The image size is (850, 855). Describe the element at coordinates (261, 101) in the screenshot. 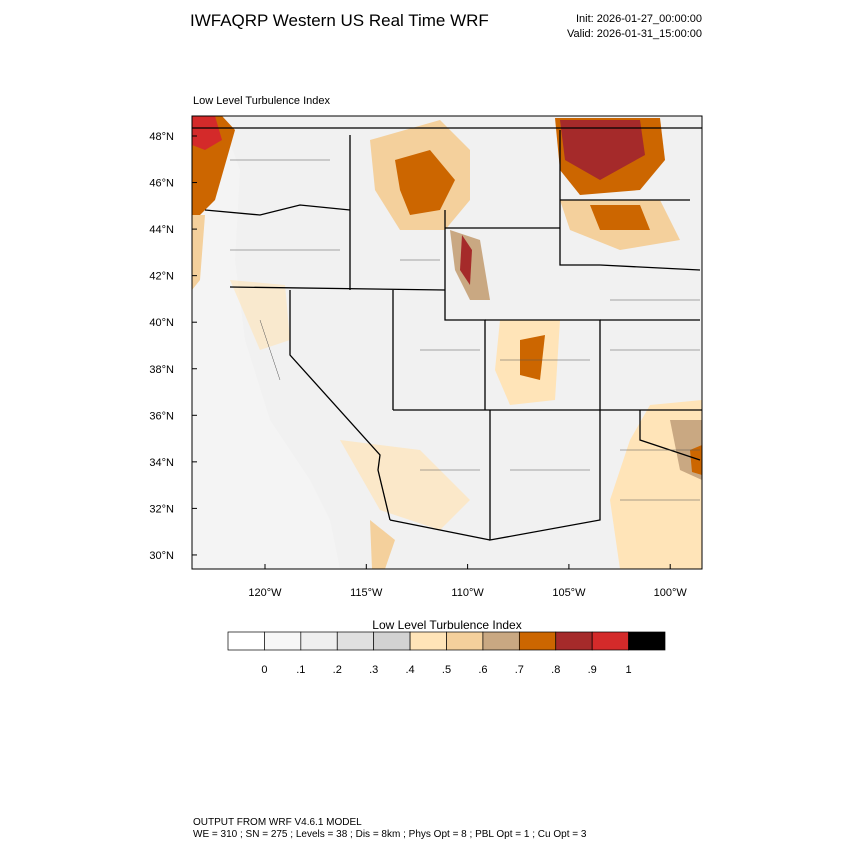

I see `map-title: Low Level Turbulence Index` at that location.